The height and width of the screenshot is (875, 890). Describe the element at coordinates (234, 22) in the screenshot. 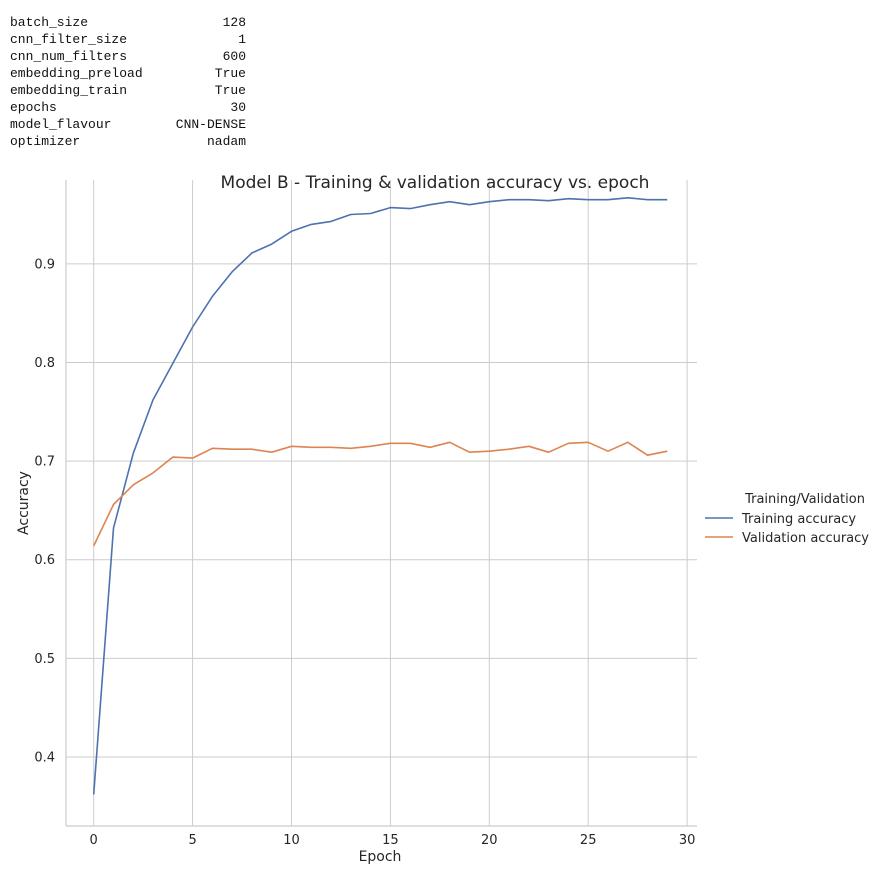

I see `param-value: 128` at that location.